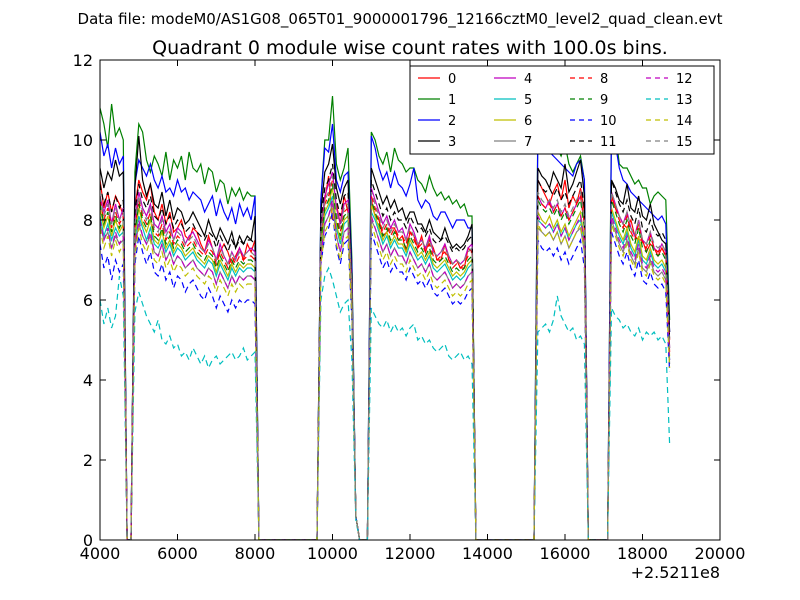 The height and width of the screenshot is (600, 800). Describe the element at coordinates (177, 553) in the screenshot. I see `x-tick-label: 6000` at that location.